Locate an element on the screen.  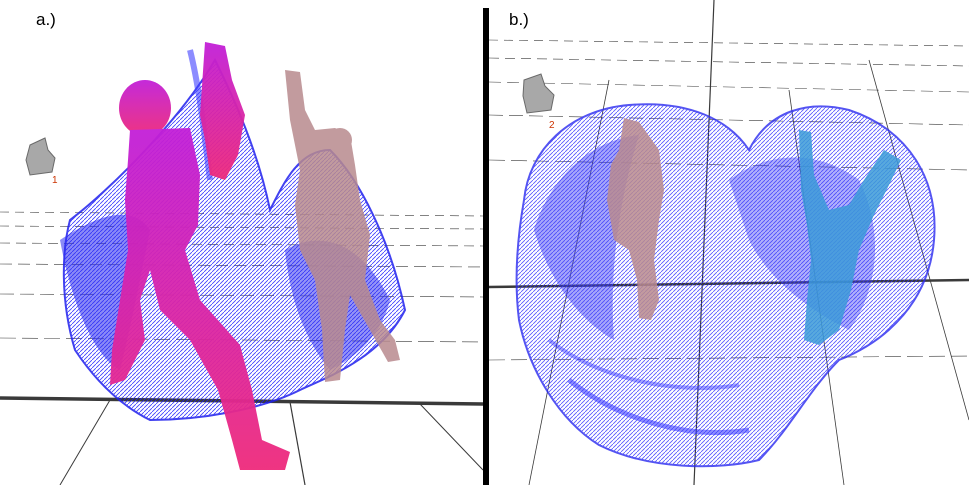
camera-marker-b: 2 is located at coordinates (538, 102).